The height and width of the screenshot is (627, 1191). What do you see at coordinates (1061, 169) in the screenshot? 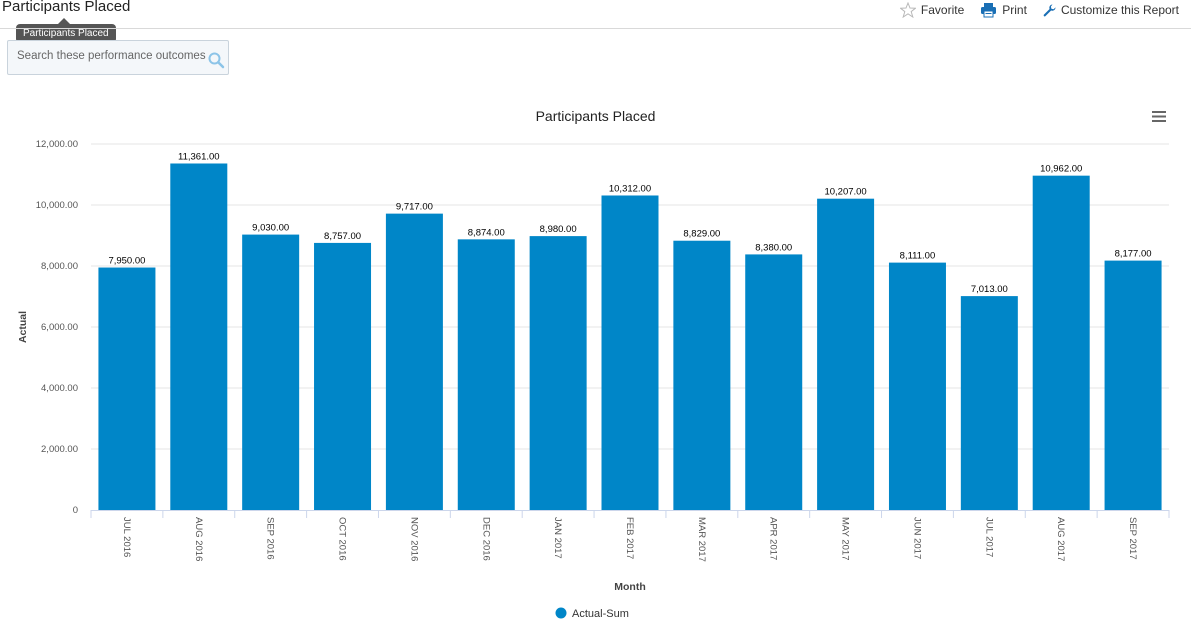
I see `data-label: 10,962.00` at bounding box center [1061, 169].